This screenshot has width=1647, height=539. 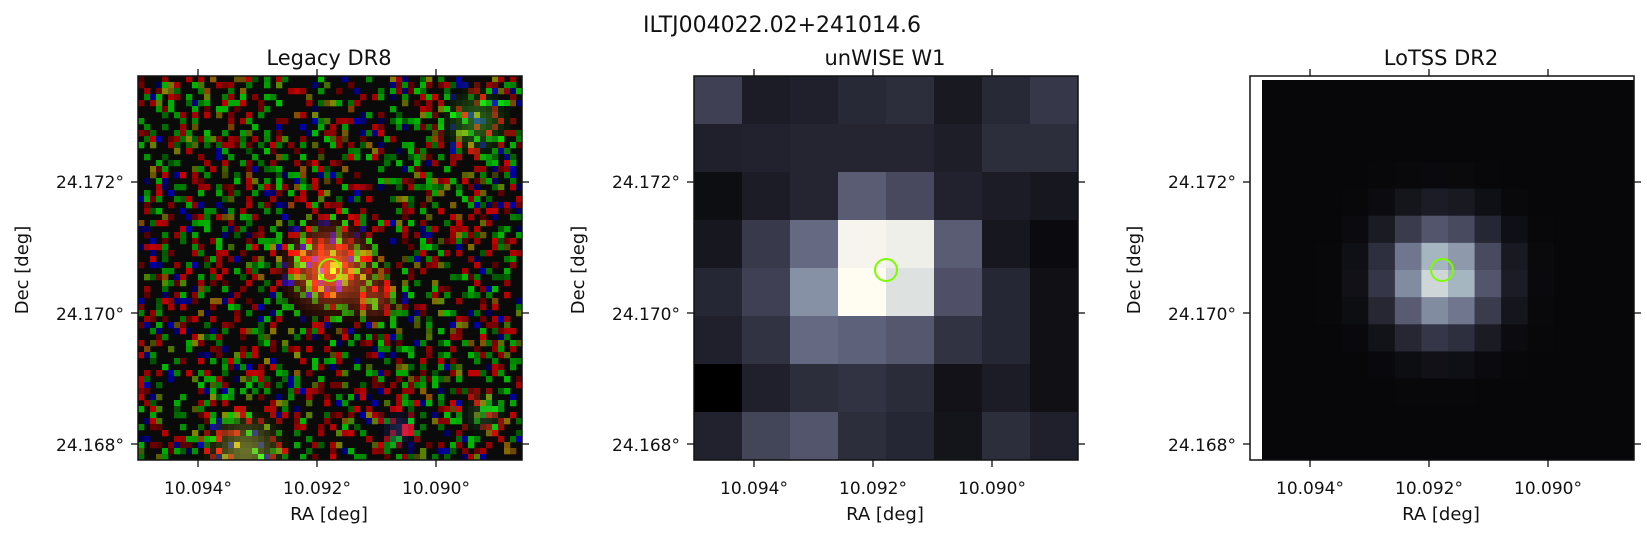 I want to click on x-tick-label: 10.094°, so click(x=198, y=489).